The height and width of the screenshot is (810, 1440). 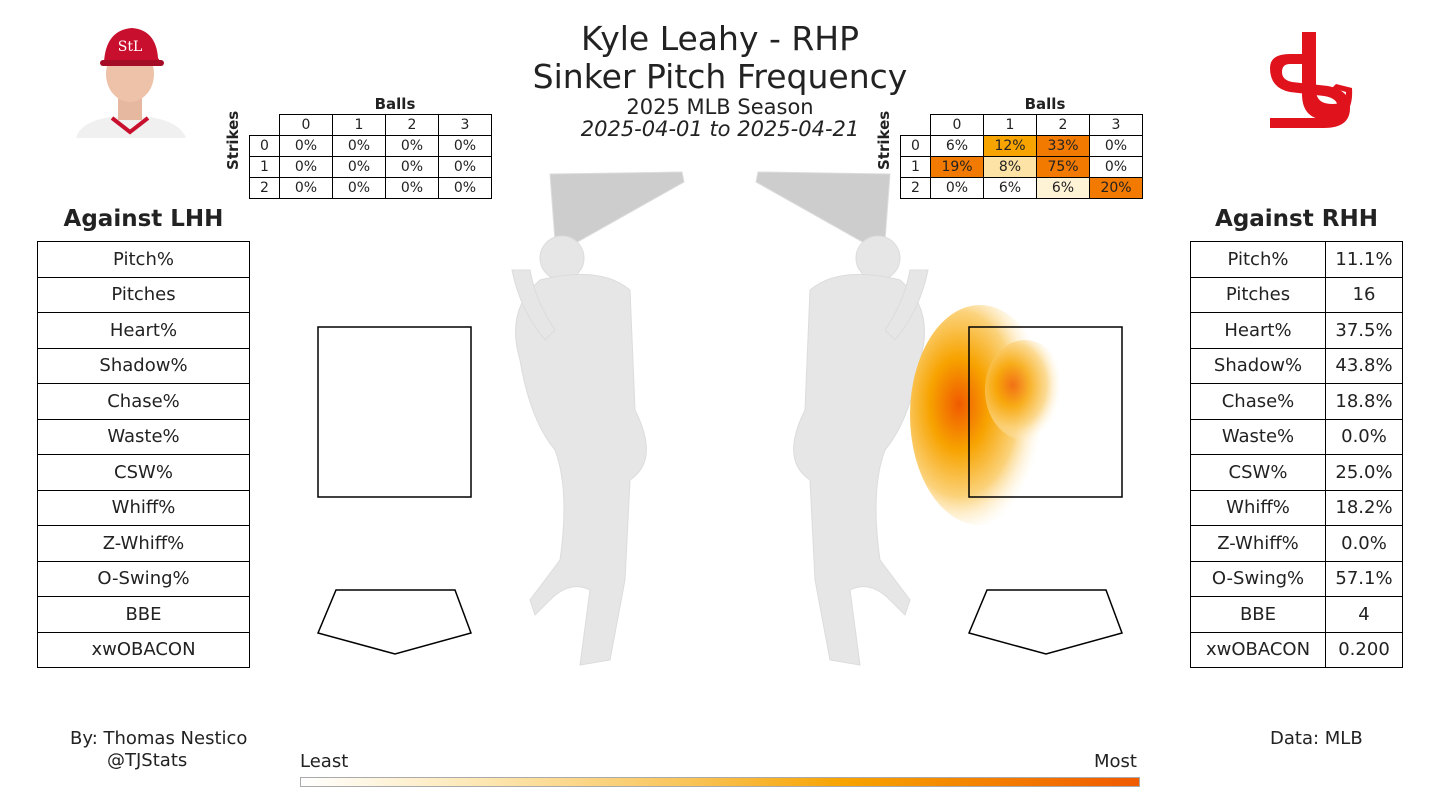 What do you see at coordinates (143, 330) in the screenshot?
I see `stat-row: Heart%` at bounding box center [143, 330].